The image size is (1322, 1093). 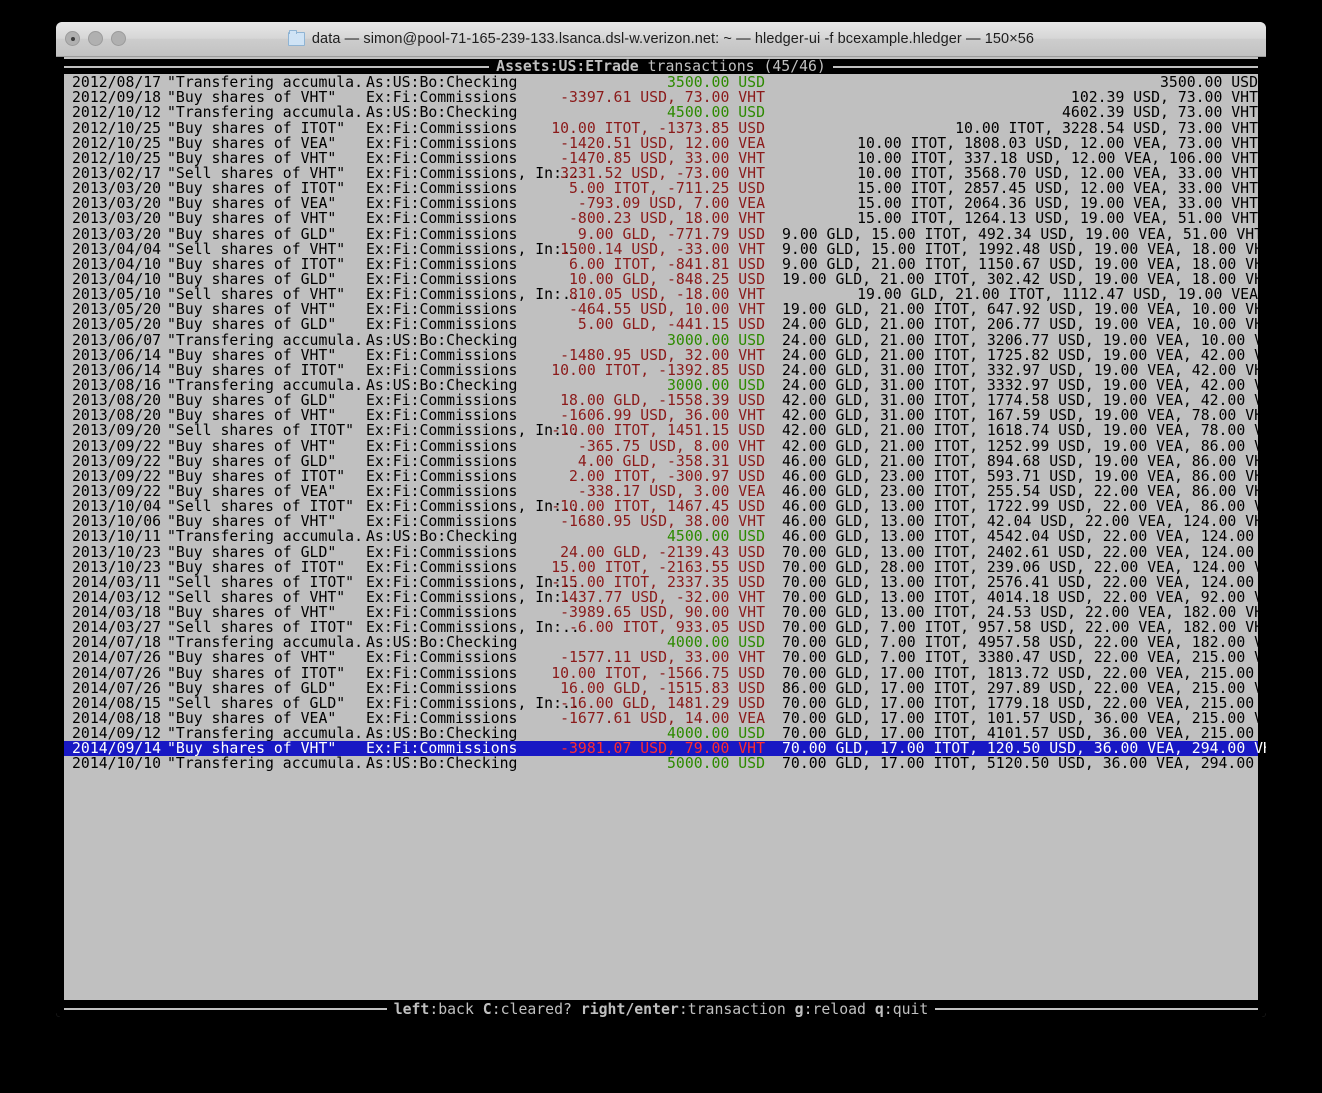 I want to click on row-amount: 4500.00 USD, so click(x=716, y=537).